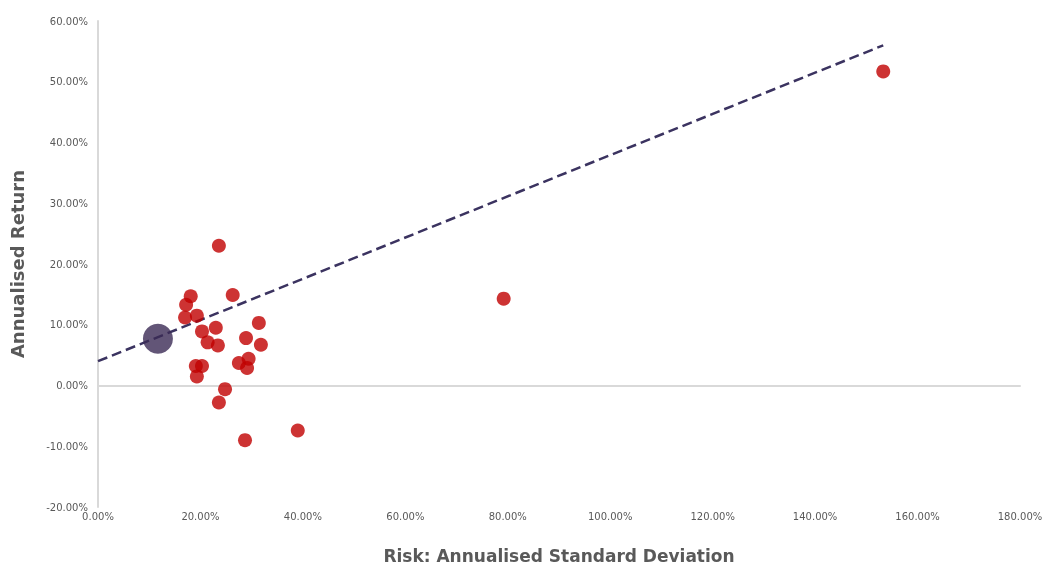 The image size is (1047, 569). What do you see at coordinates (712, 516) in the screenshot?
I see `x-tick-label: 120.00%` at bounding box center [712, 516].